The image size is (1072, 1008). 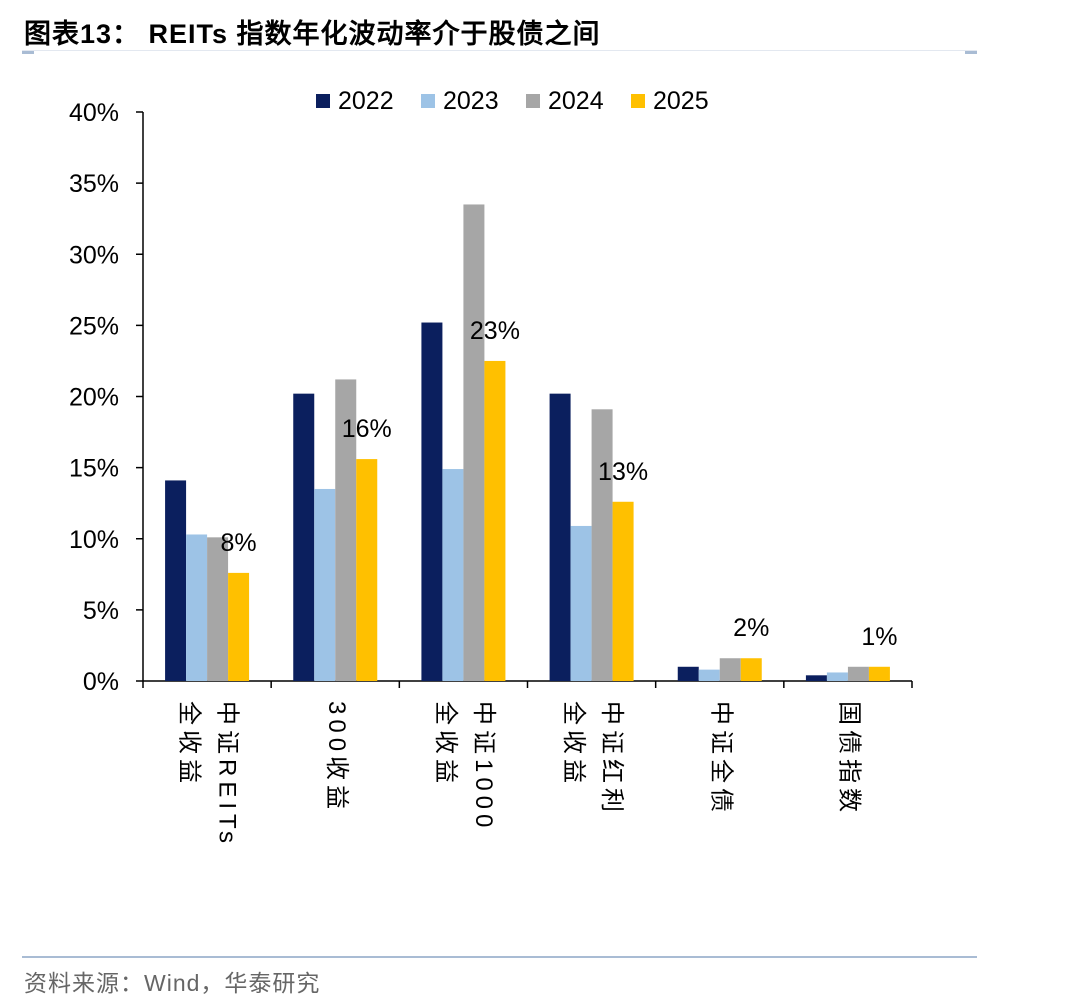 I want to click on legend-label-2023: 2023, so click(x=471, y=101).